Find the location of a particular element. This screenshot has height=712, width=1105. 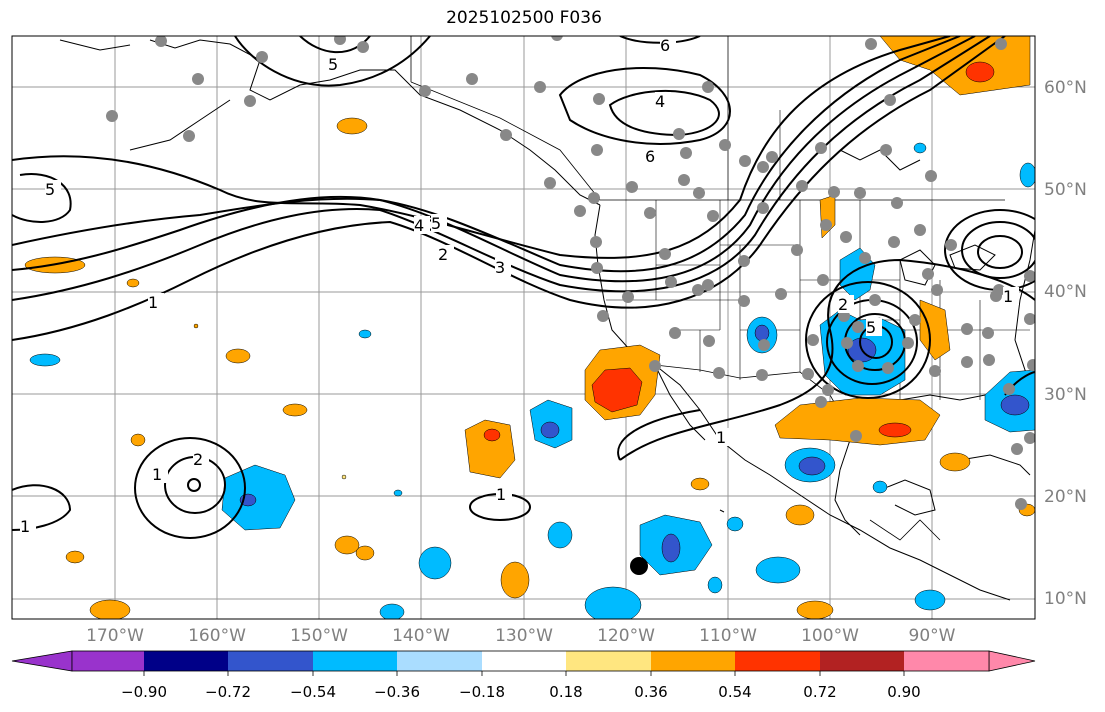

lon-label: 110°W is located at coordinates (728, 636).